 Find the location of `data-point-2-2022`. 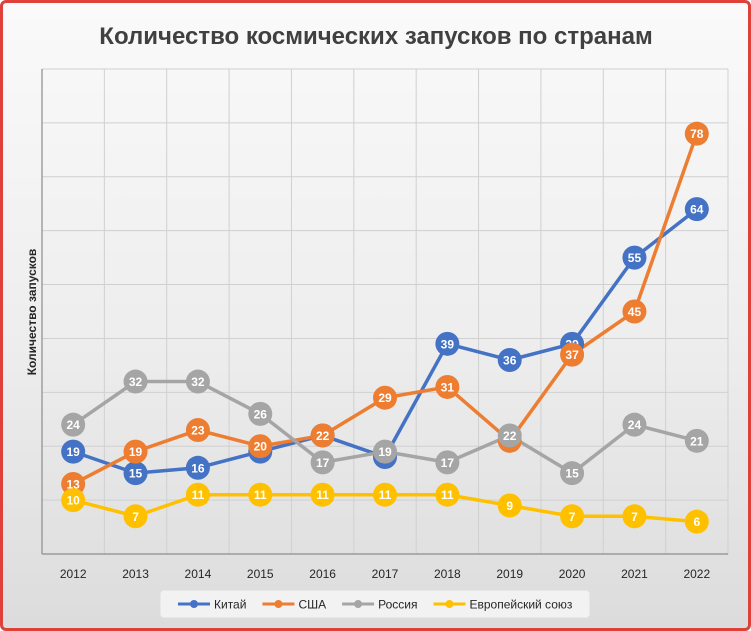

data-point-2-2022 is located at coordinates (696, 440).